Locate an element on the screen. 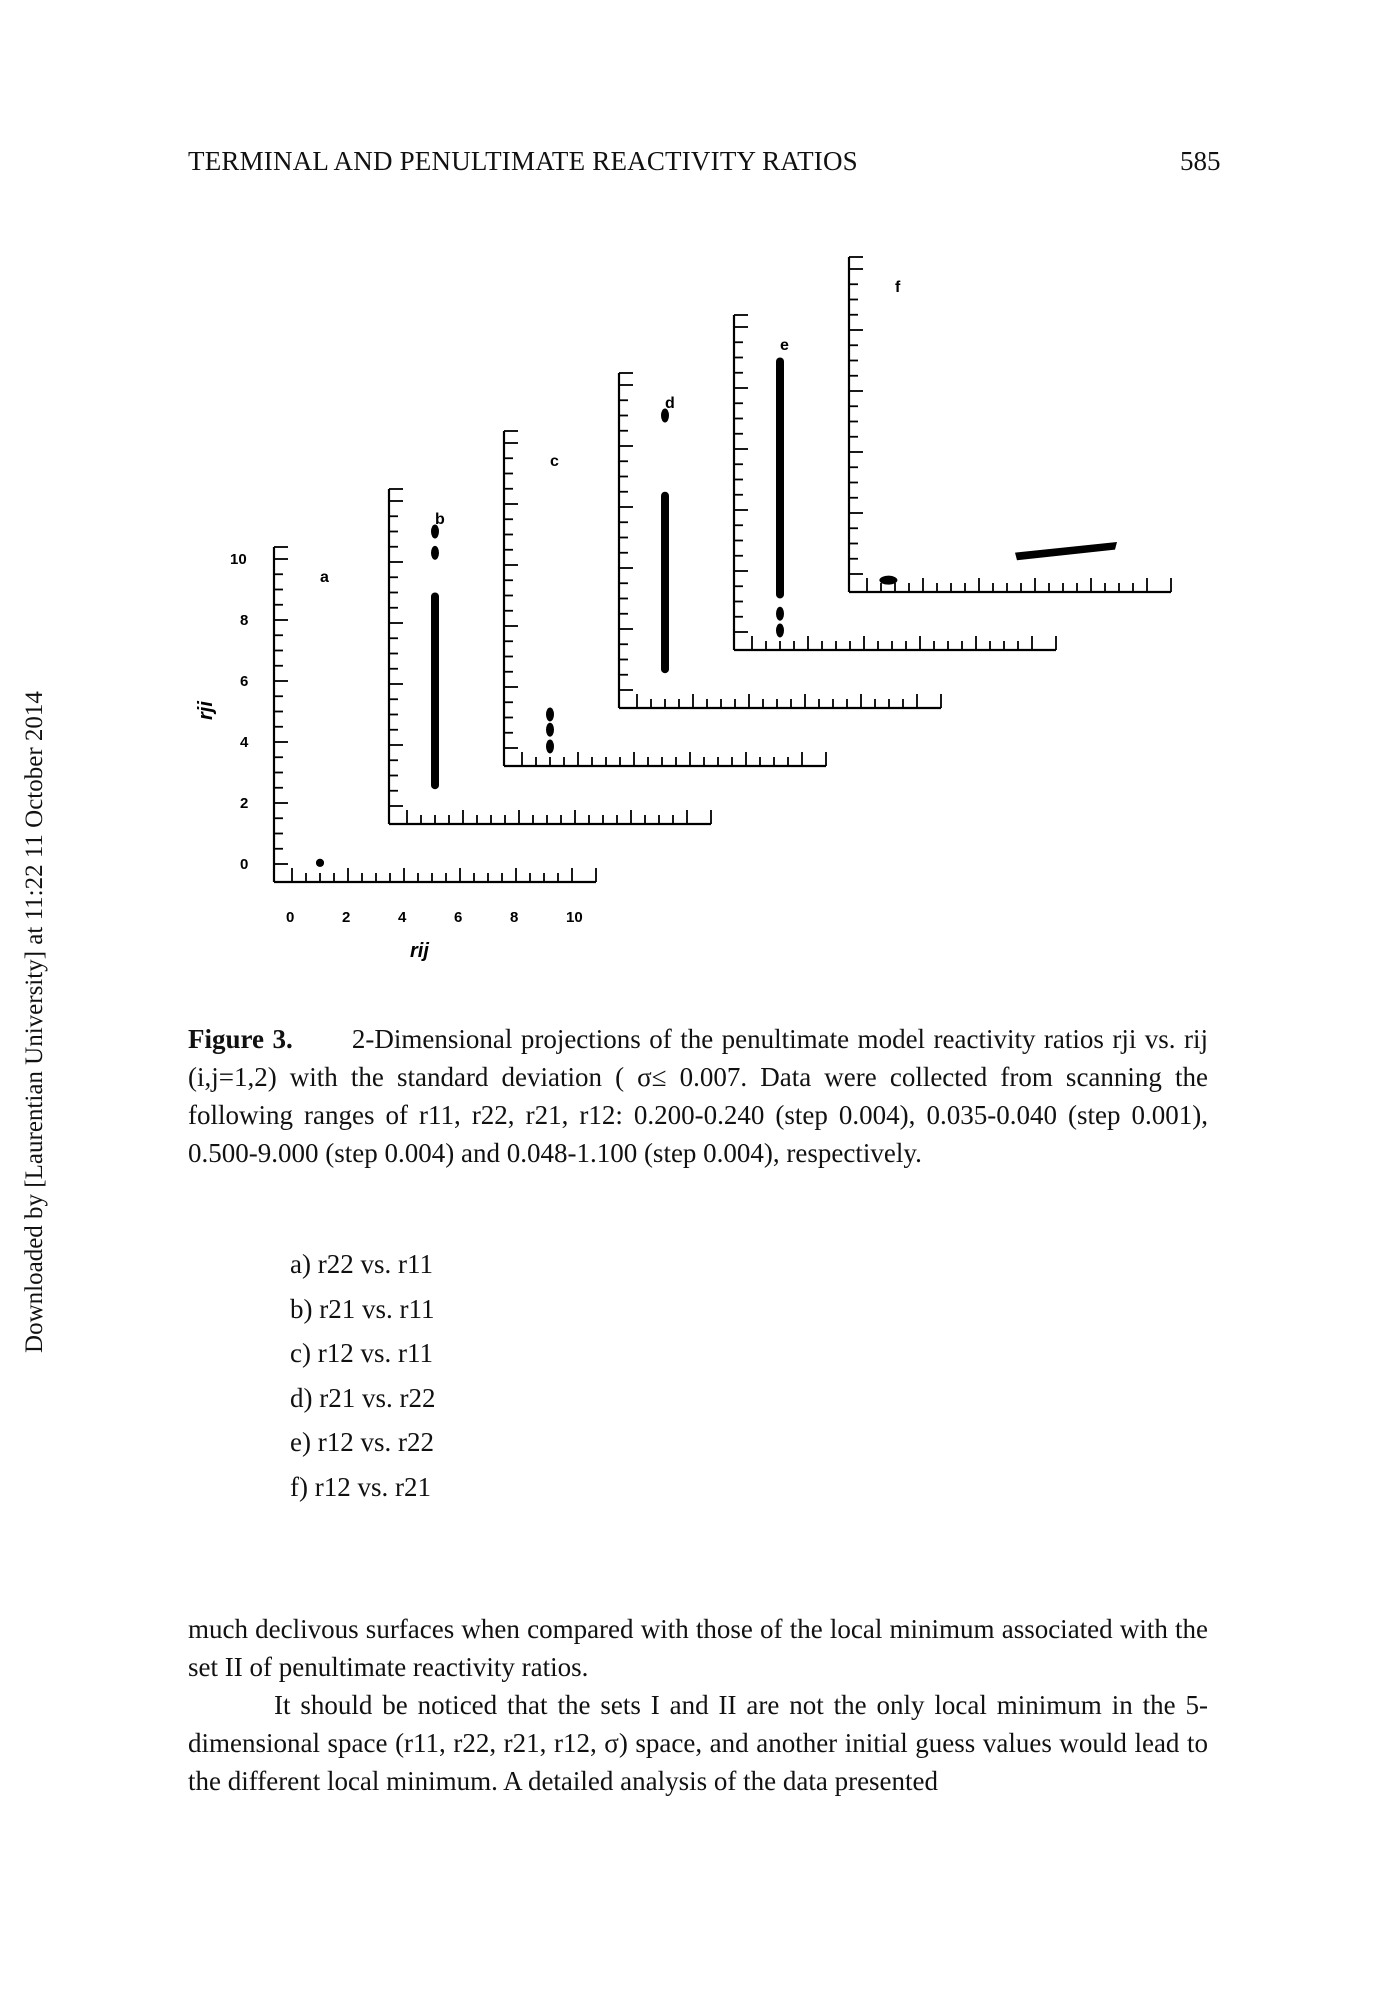  x-tick-label: 10 is located at coordinates (574, 917).